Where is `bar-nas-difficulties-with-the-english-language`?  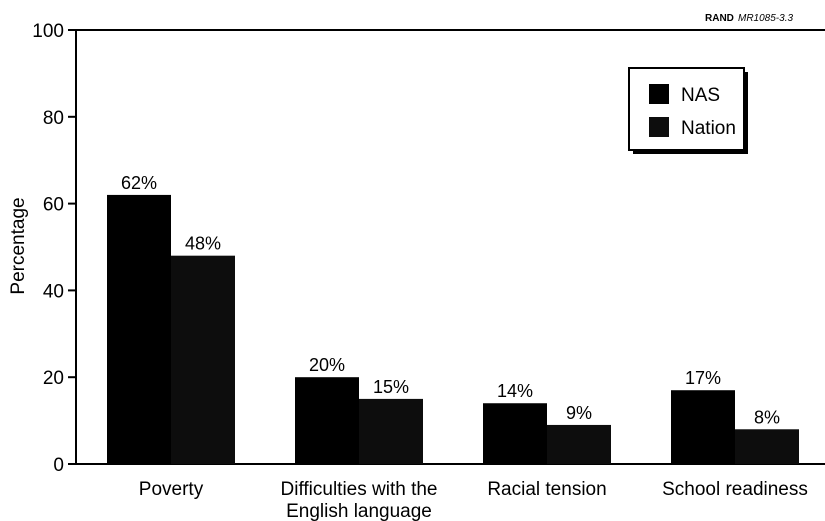 bar-nas-difficulties-with-the-english-language is located at coordinates (327, 420).